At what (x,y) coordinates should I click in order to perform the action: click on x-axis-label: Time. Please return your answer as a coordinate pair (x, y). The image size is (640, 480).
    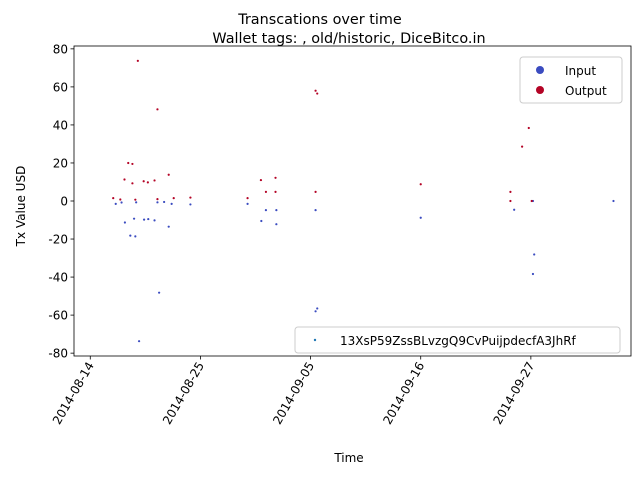
    Looking at the image, I should click on (348, 458).